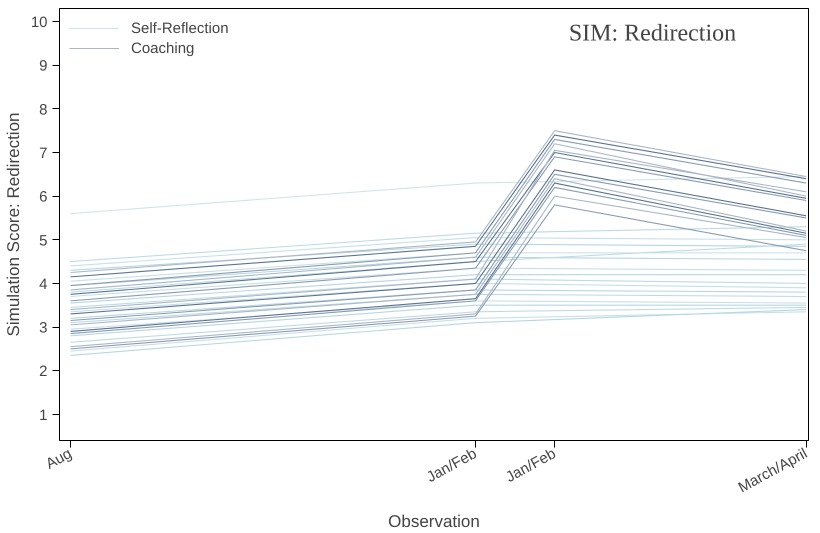  I want to click on y-tick-label: 6, so click(43, 197).